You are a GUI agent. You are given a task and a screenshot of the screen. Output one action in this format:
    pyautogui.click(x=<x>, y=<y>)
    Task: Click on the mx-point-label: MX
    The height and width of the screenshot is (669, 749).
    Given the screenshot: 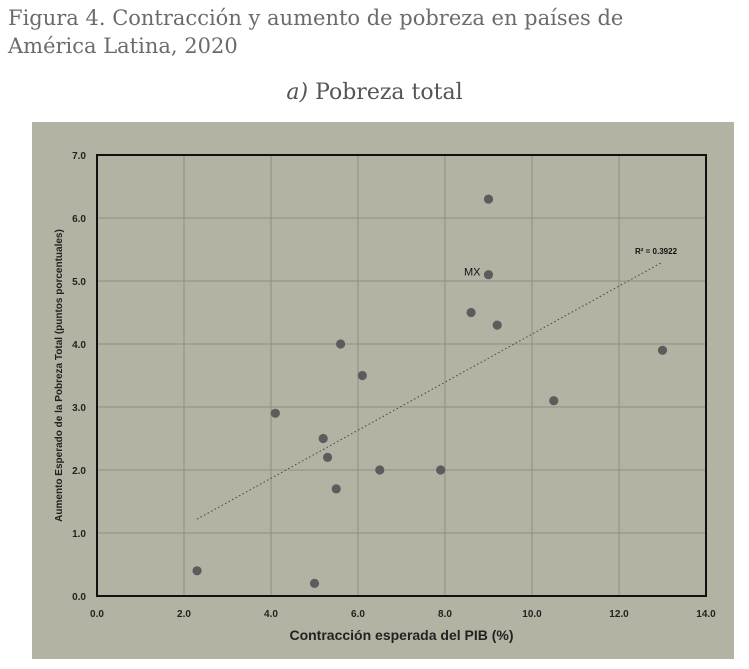 What is the action you would take?
    pyautogui.click(x=472, y=273)
    